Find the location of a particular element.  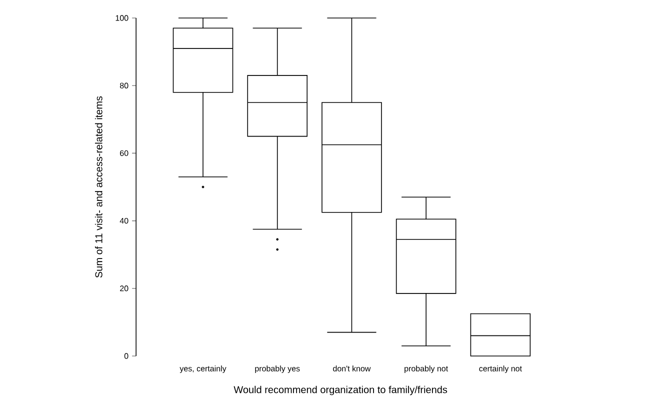

x-tick-label: probably not is located at coordinates (426, 369).